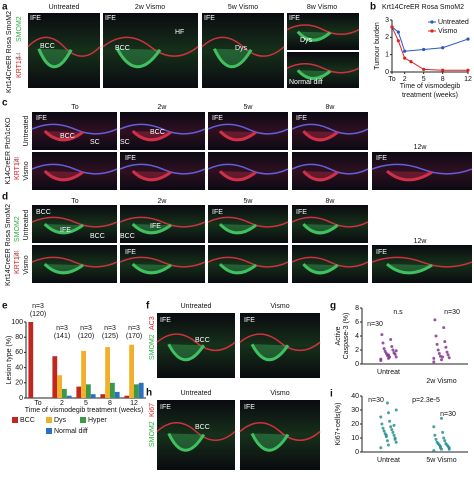 Image resolution: width=474 pixels, height=485 pixels. I want to click on label: h, so click(149, 393).